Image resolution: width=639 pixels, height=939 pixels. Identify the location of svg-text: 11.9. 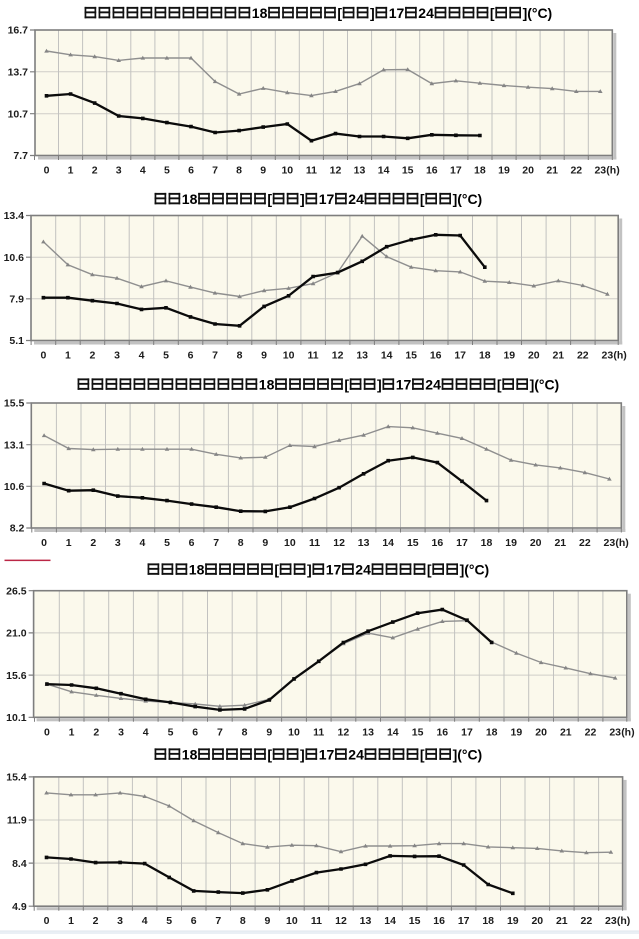
(17, 821).